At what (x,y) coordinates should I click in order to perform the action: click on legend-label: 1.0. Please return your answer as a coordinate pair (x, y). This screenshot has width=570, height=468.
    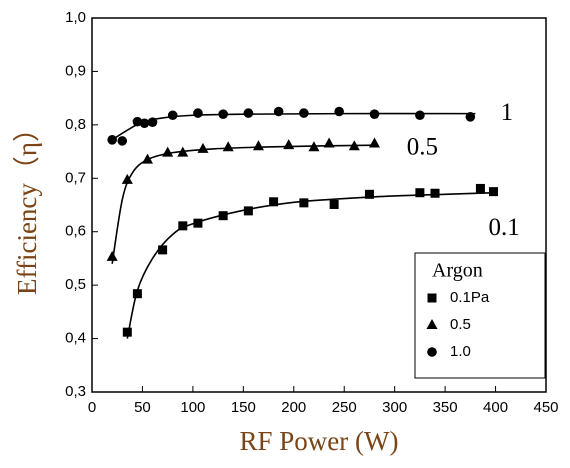
    Looking at the image, I should click on (460, 351).